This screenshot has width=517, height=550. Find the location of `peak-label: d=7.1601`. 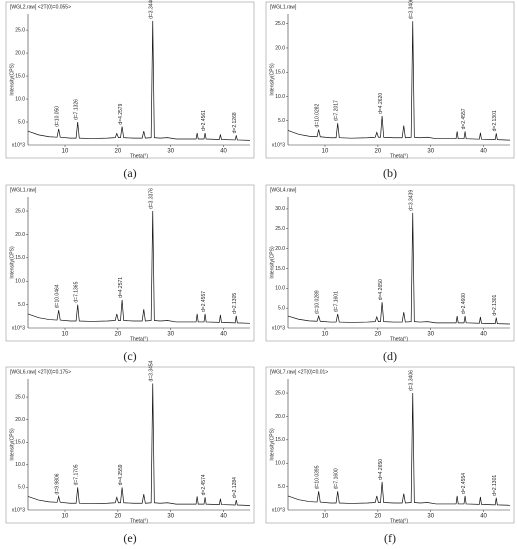

peak-label: d=7.1601 is located at coordinates (337, 301).